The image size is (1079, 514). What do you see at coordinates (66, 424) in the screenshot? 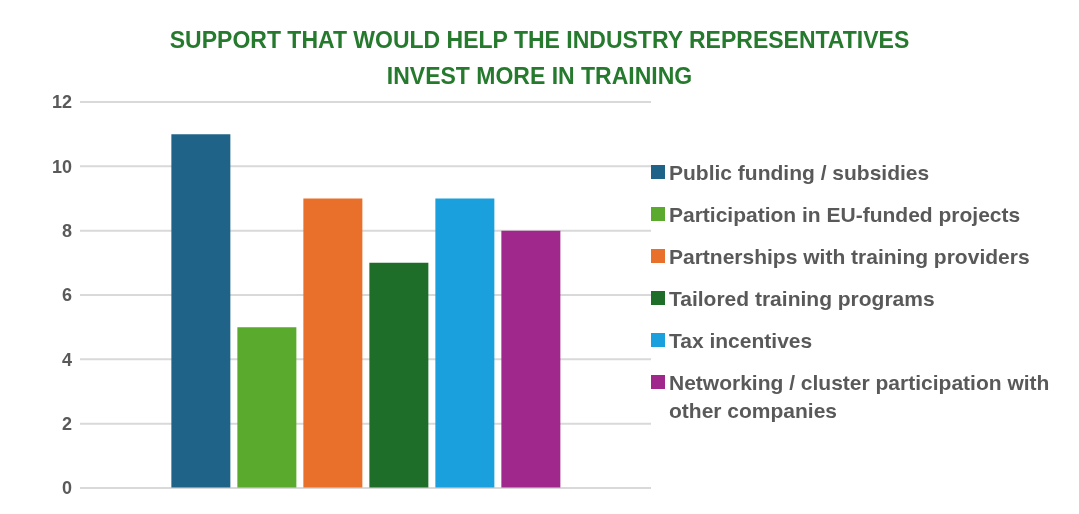
I see `y-tick-label: 2` at bounding box center [66, 424].